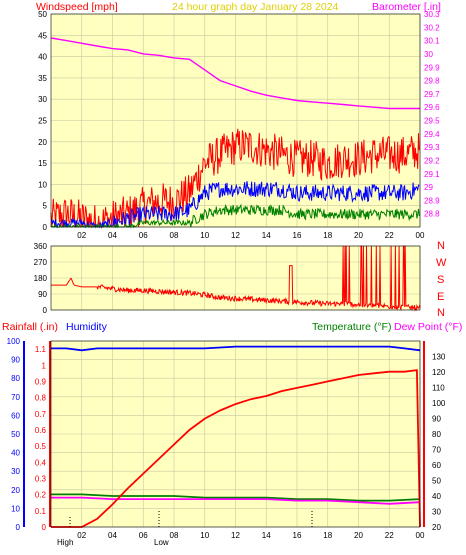  I want to click on rain-ytick-label: 1.1, so click(41, 349).